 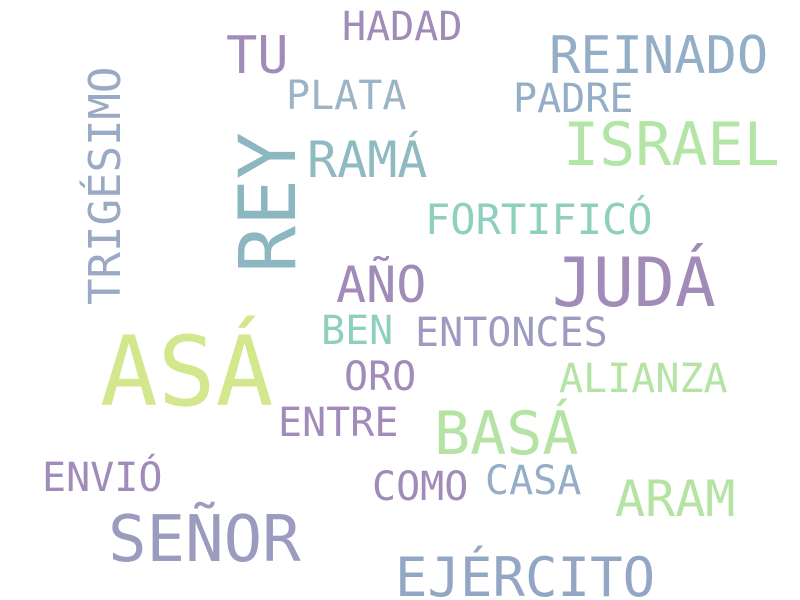 What do you see at coordinates (187, 372) in the screenshot?
I see `word-asa: ASÁ` at bounding box center [187, 372].